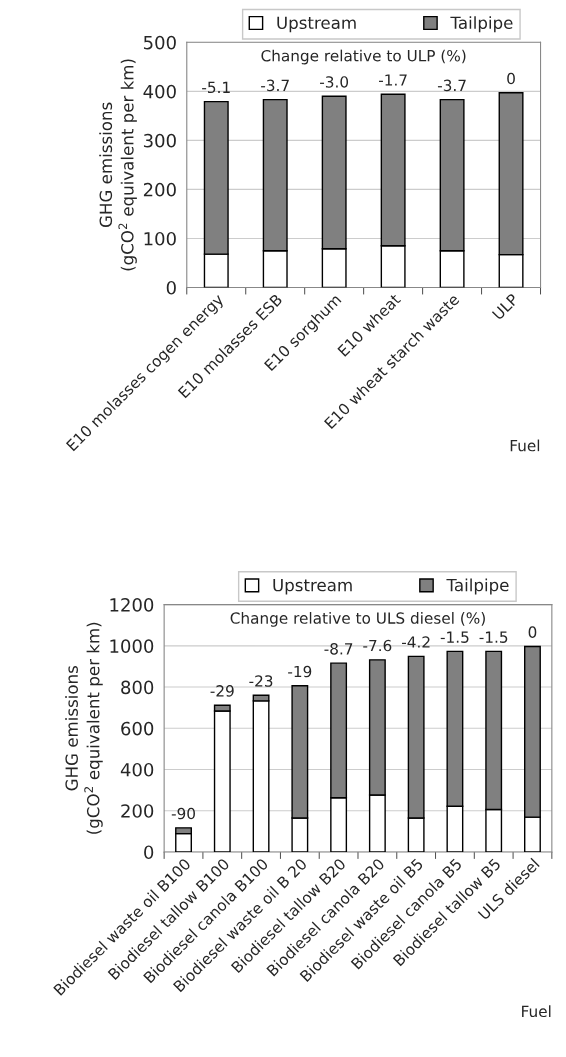  I want to click on annotation: -1.7, so click(392, 80).